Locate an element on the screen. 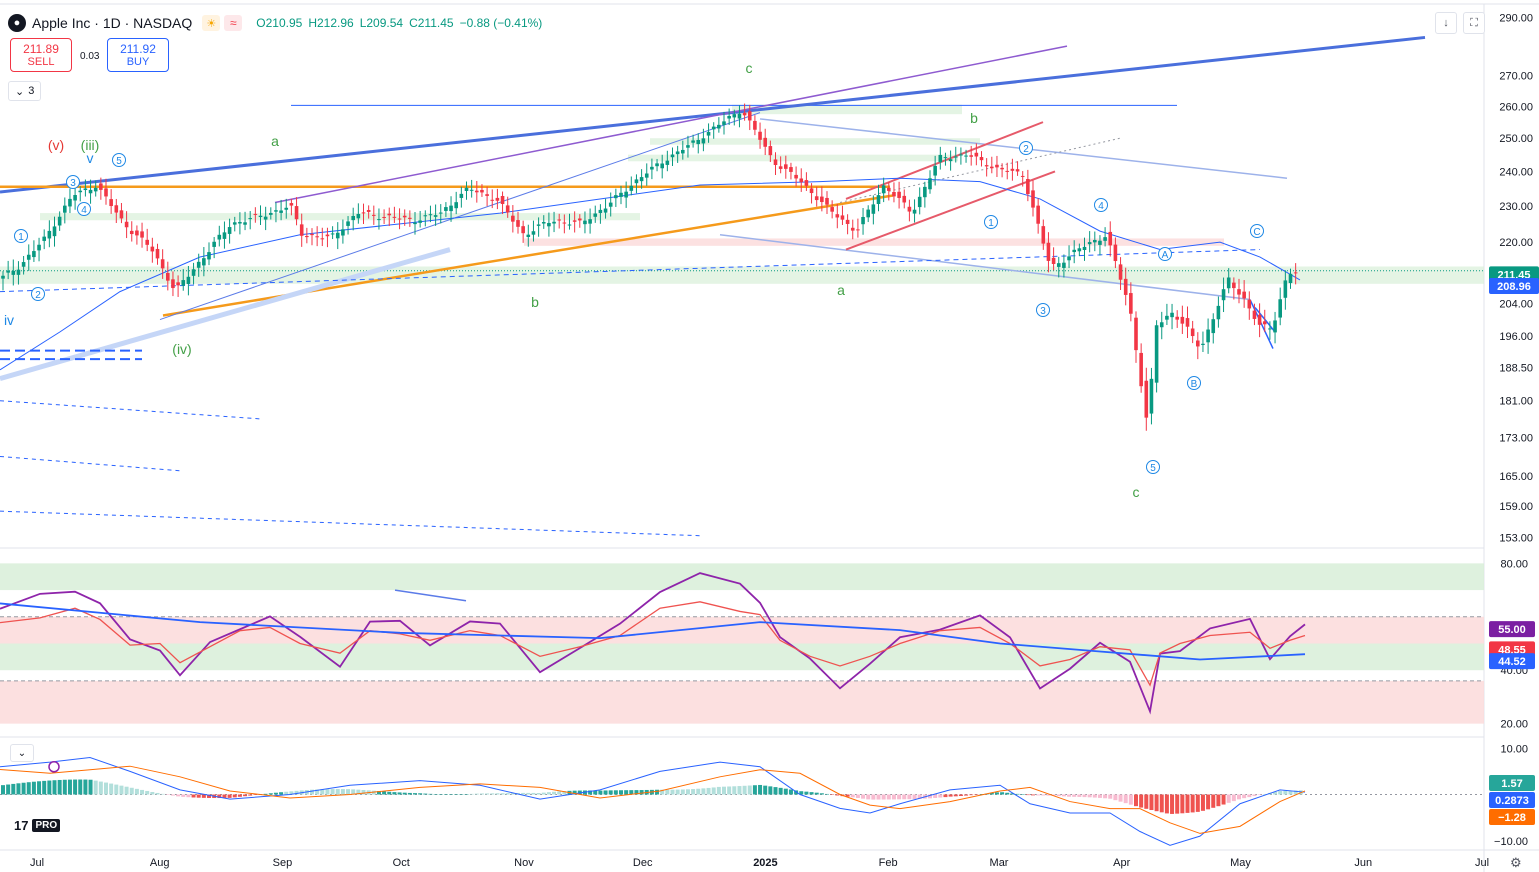 This screenshot has width=1539, height=872. settings-icon: ⚙ is located at coordinates (1516, 862).